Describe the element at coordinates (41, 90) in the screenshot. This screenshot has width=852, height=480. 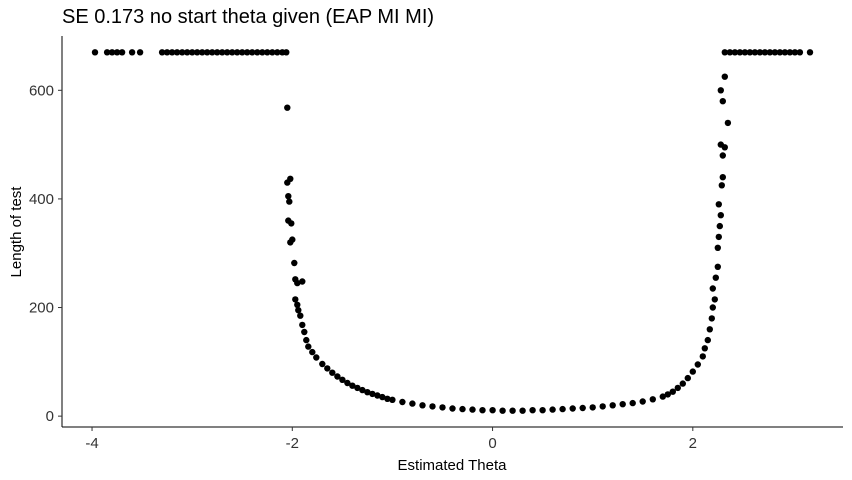
I see `y-tick-label: 600` at that location.